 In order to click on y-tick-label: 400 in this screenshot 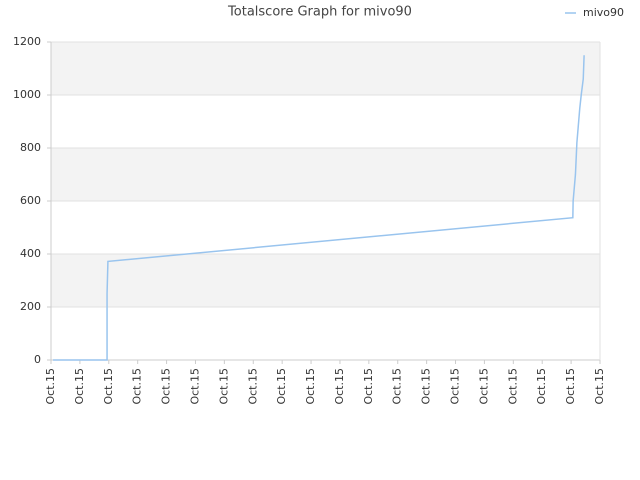, I will do `click(30, 253)`.